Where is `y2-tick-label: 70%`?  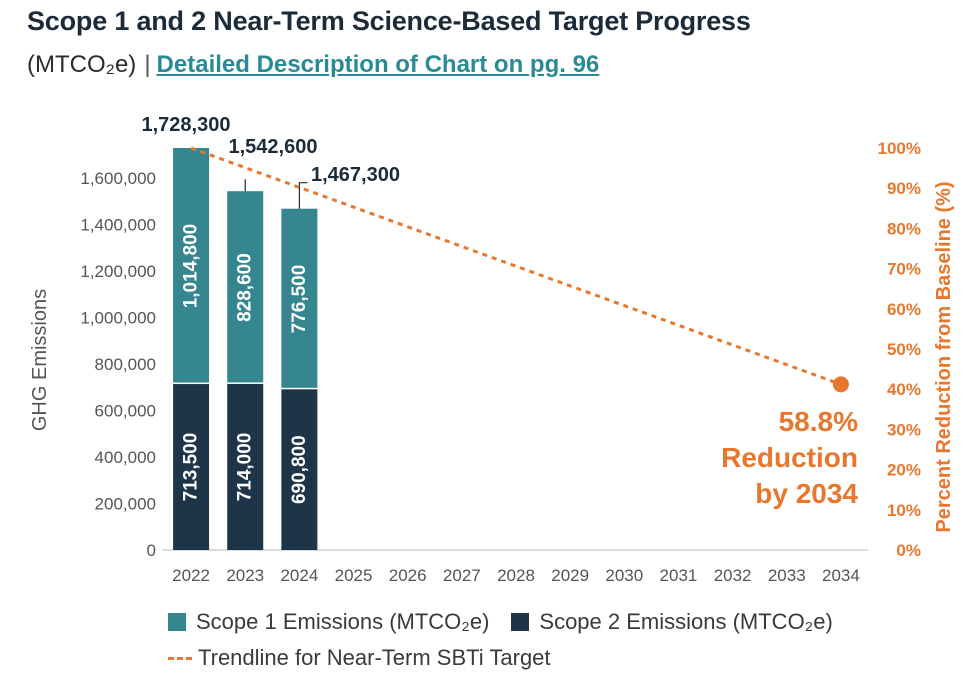 y2-tick-label: 70% is located at coordinates (904, 269).